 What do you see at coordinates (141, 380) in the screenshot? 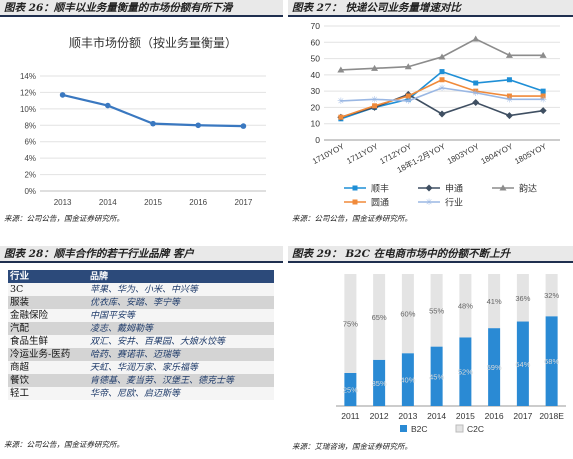
I see `table-row: 餐饮 肯德基、麦当劳、汉堡王、德克士等` at bounding box center [141, 380].